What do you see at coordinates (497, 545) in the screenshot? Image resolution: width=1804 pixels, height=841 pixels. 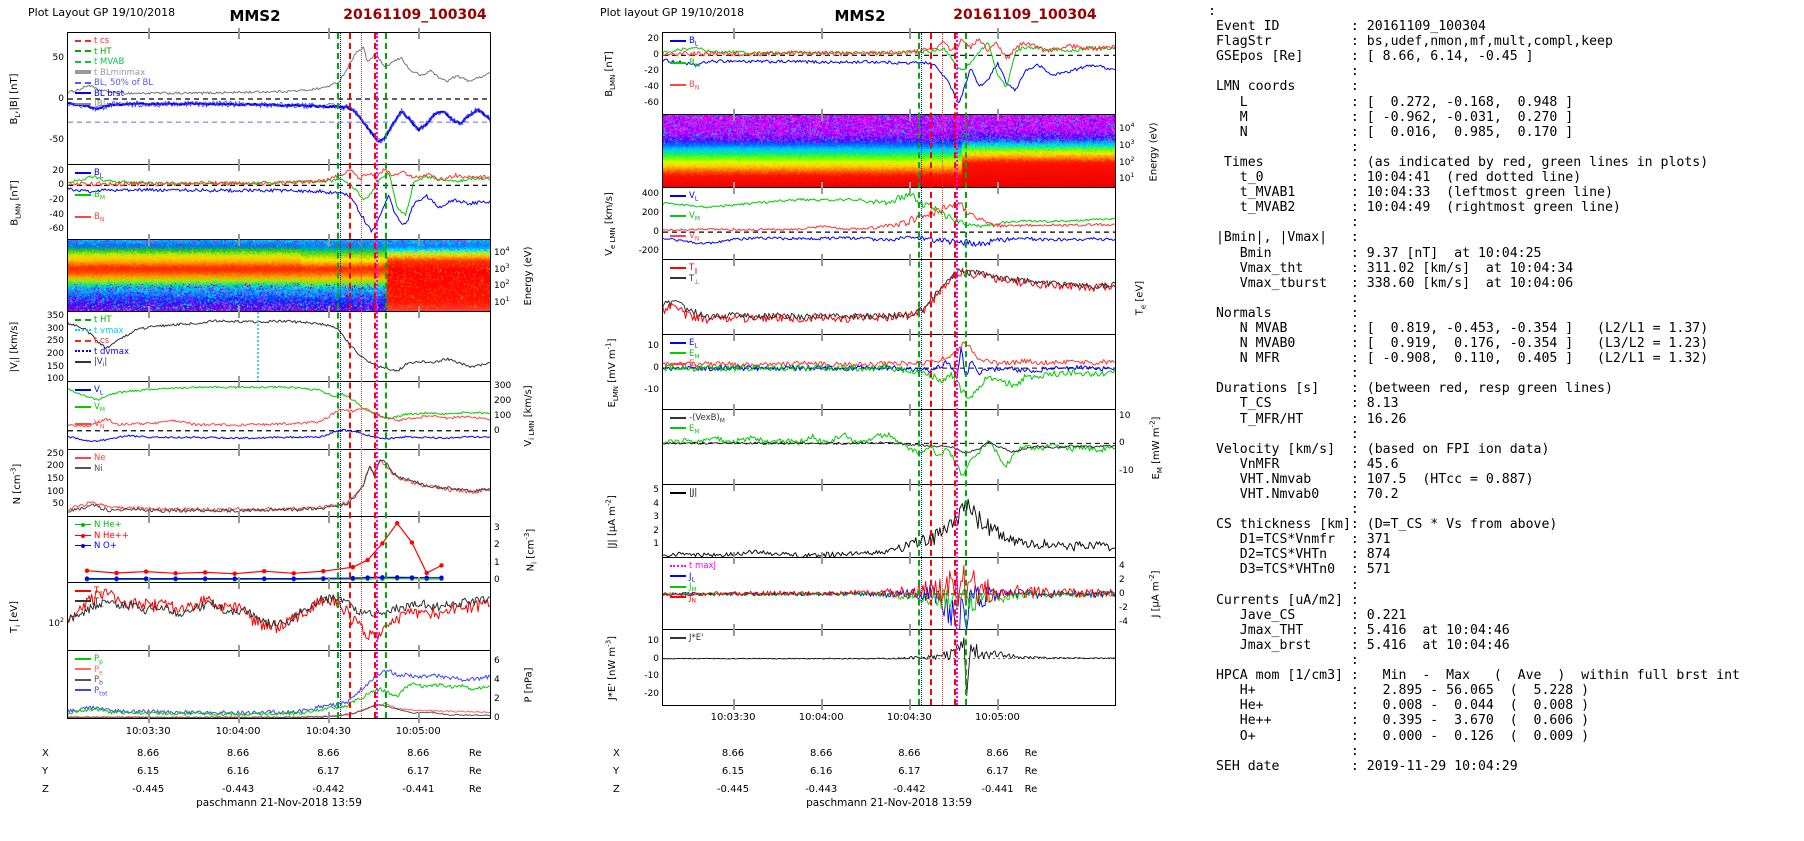 I see `axis-tick-label: 2` at bounding box center [497, 545].